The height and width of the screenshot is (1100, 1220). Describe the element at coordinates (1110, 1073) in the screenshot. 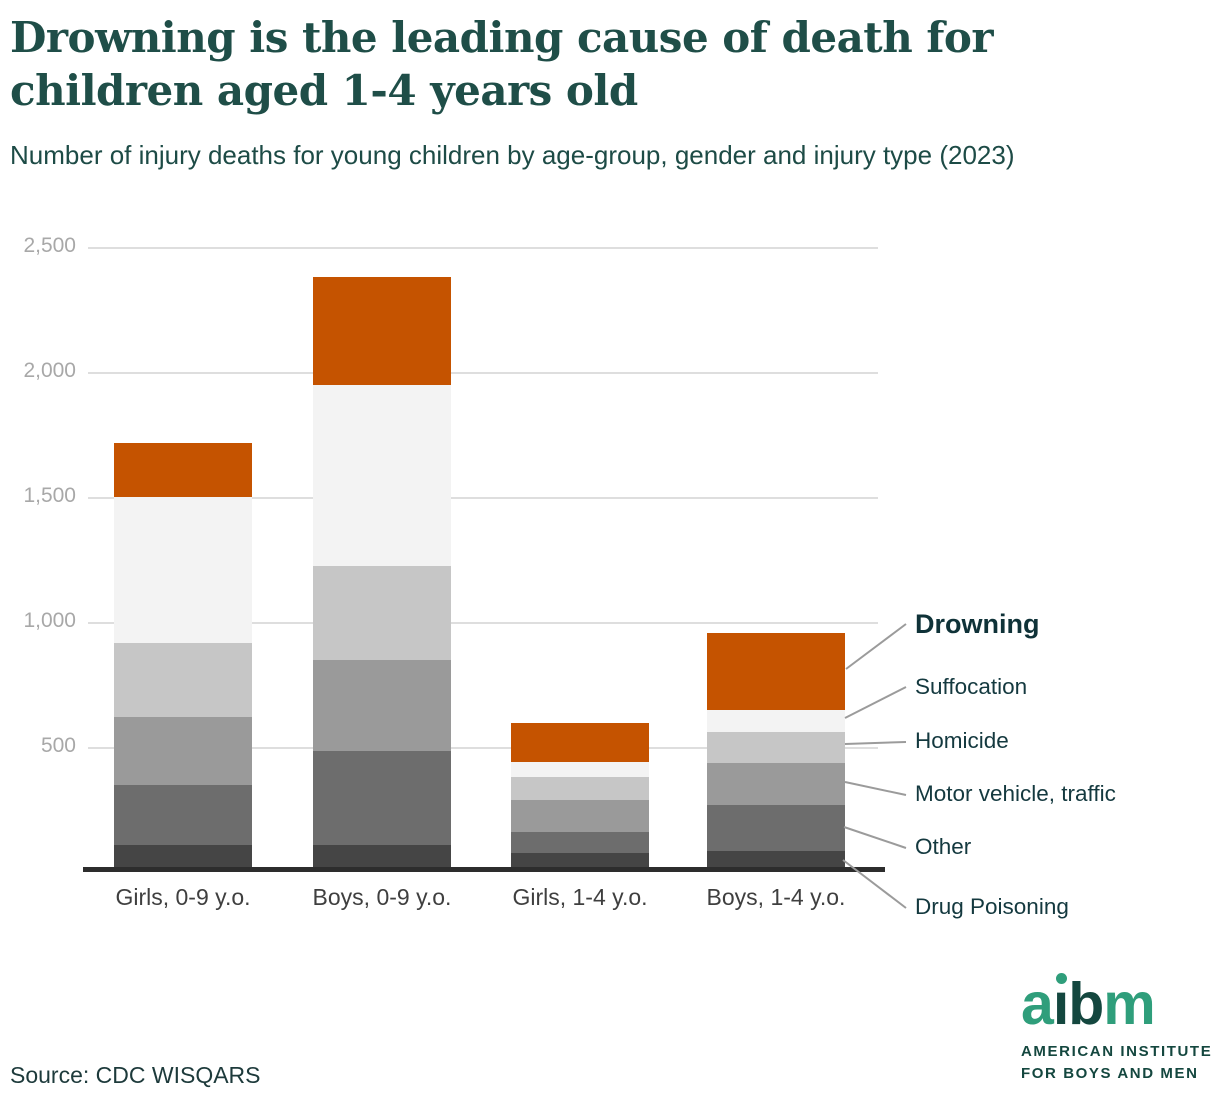

I see `aibm-logo-line2: FOR BOYS AND MEN` at that location.